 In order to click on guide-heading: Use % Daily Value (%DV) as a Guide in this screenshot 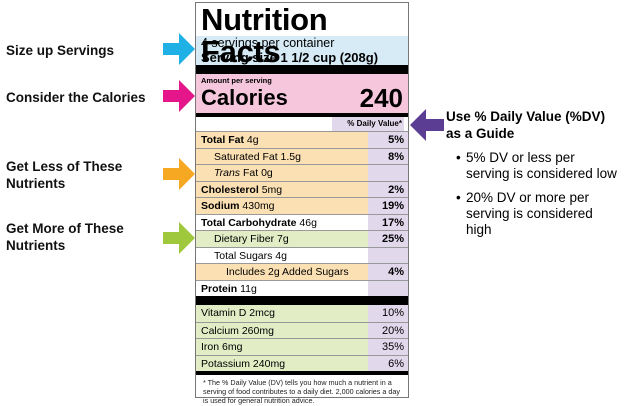, I will do `click(526, 125)`.